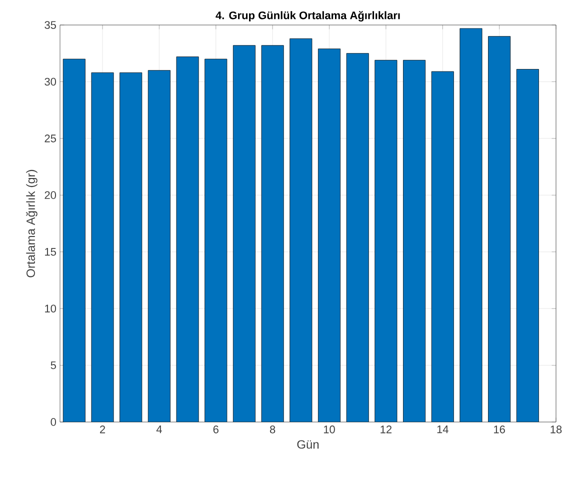 Image resolution: width=573 pixels, height=477 pixels. Describe the element at coordinates (556, 430) in the screenshot. I see `x-tick-label: 18` at that location.